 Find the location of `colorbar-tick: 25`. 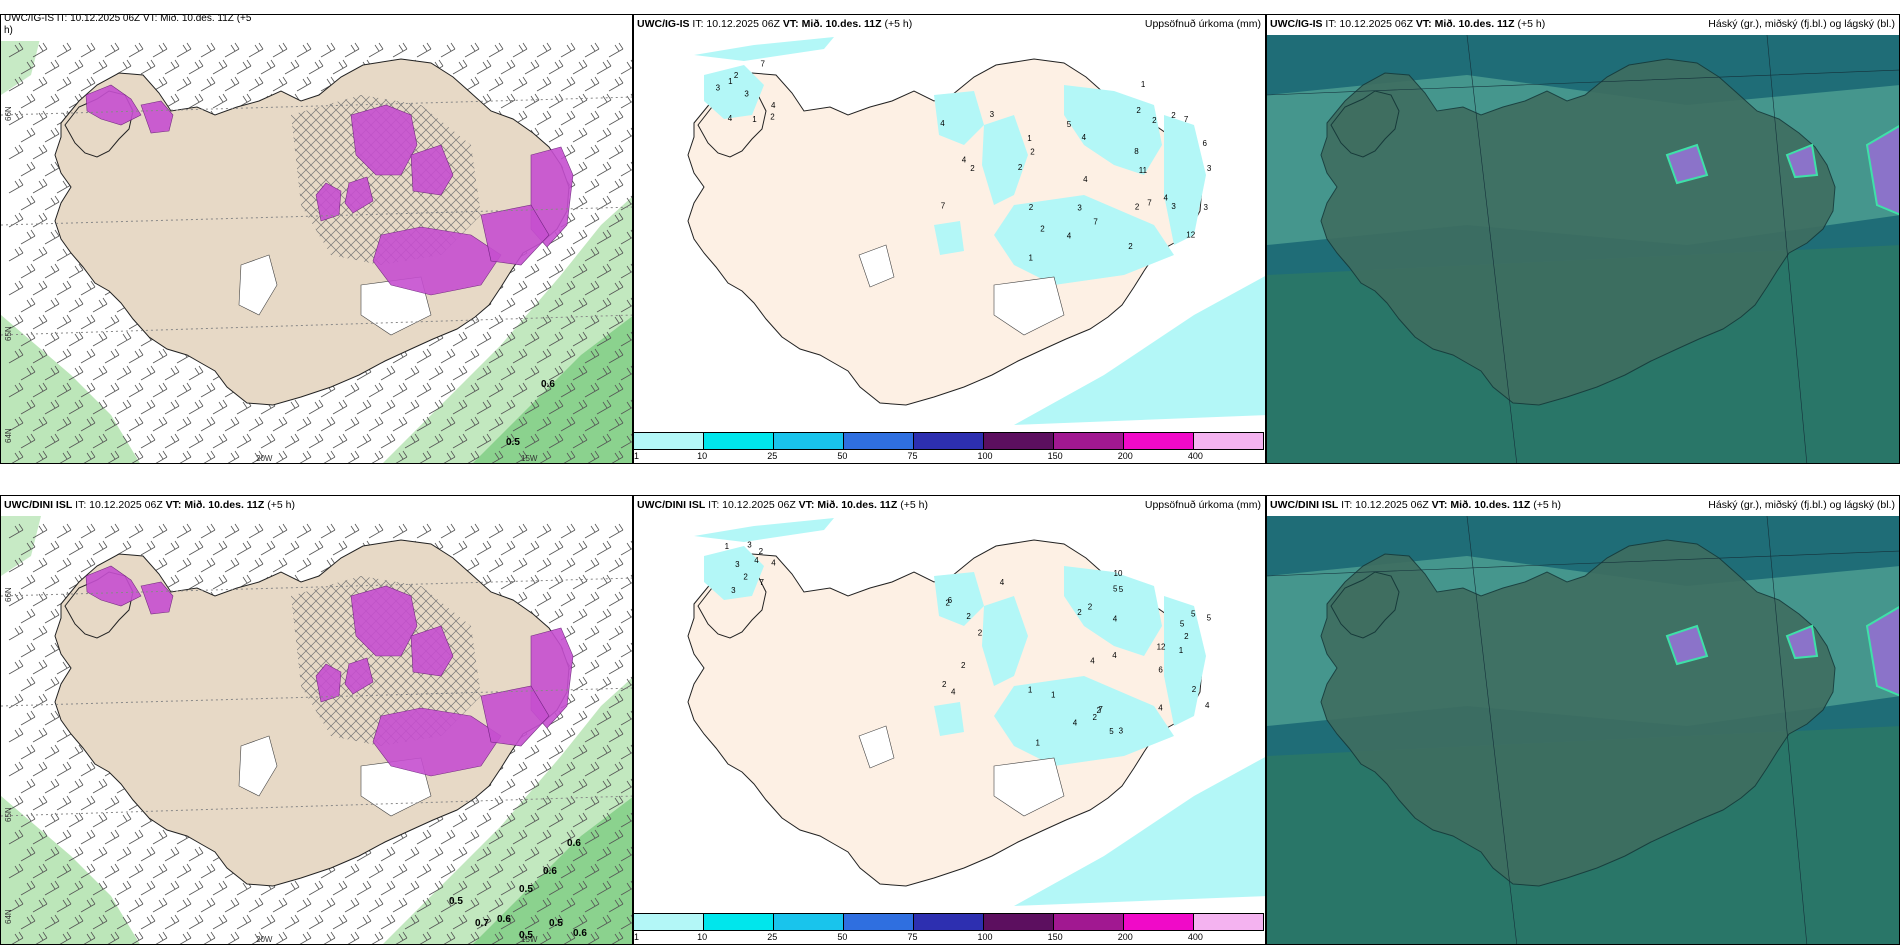

colorbar-tick: 25 is located at coordinates (772, 456).